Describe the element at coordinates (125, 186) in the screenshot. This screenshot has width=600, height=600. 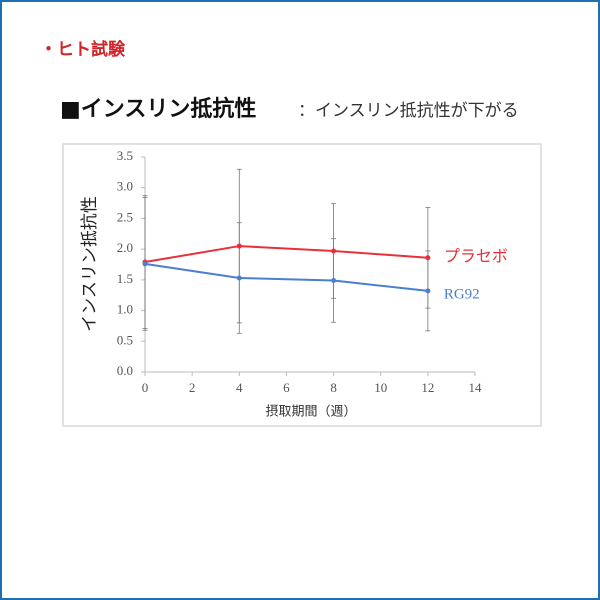
I see `y-tick-label: 3.0` at that location.